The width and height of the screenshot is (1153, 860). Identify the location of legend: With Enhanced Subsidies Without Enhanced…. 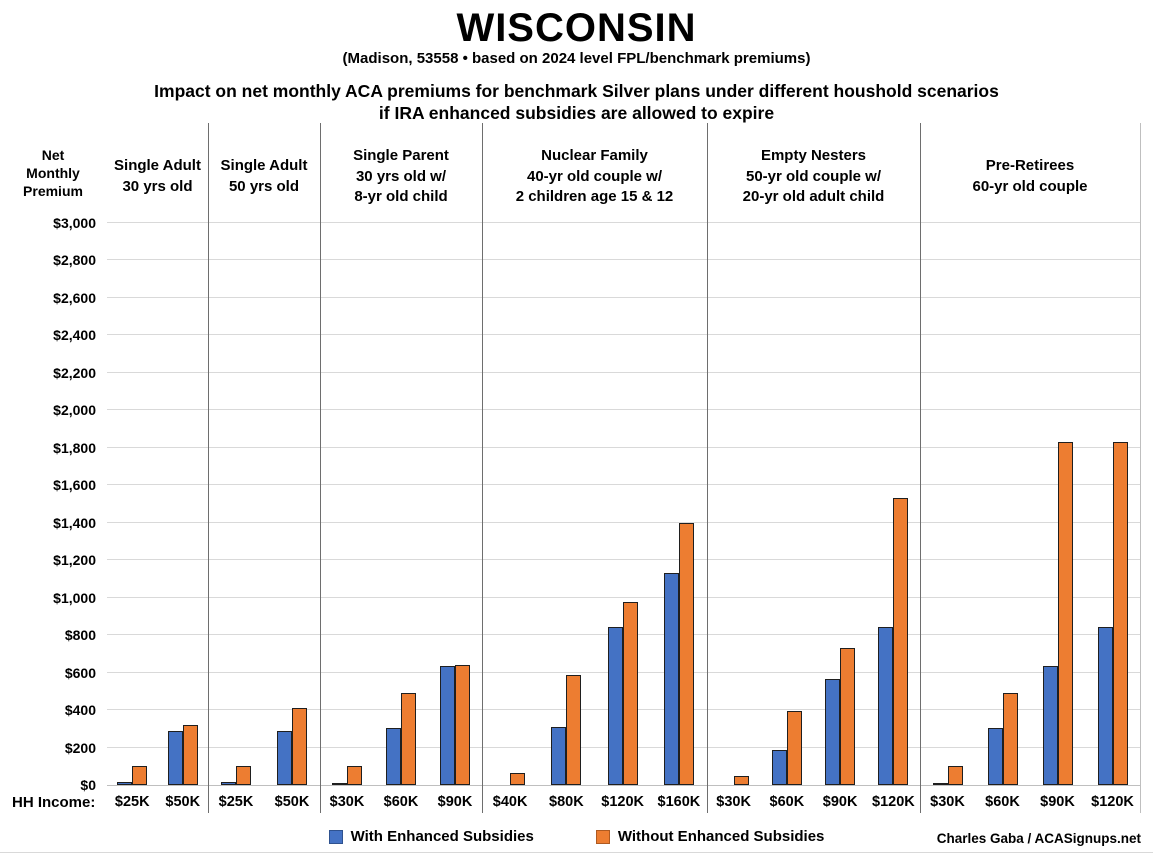
(576, 836).